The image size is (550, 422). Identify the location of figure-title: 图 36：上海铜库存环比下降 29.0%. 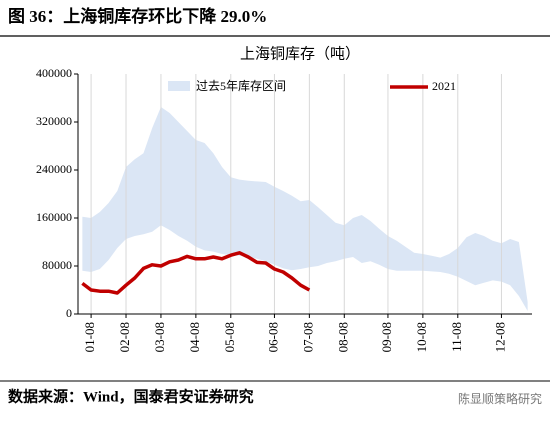
(137, 16).